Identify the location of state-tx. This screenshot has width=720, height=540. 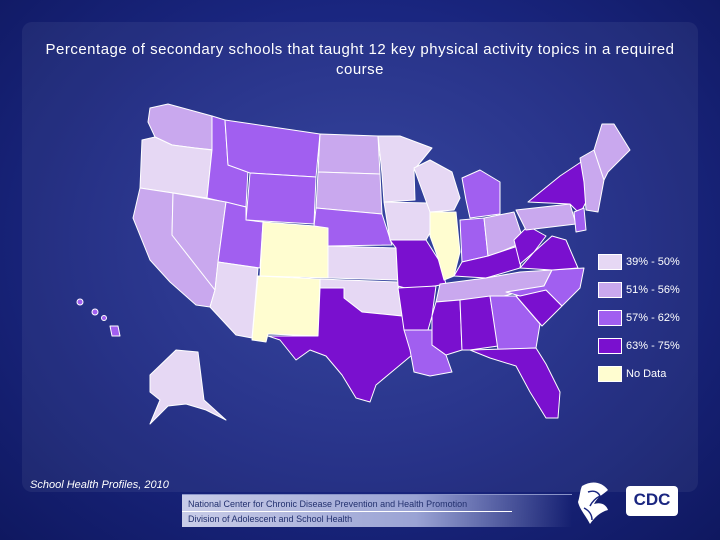
(340, 345).